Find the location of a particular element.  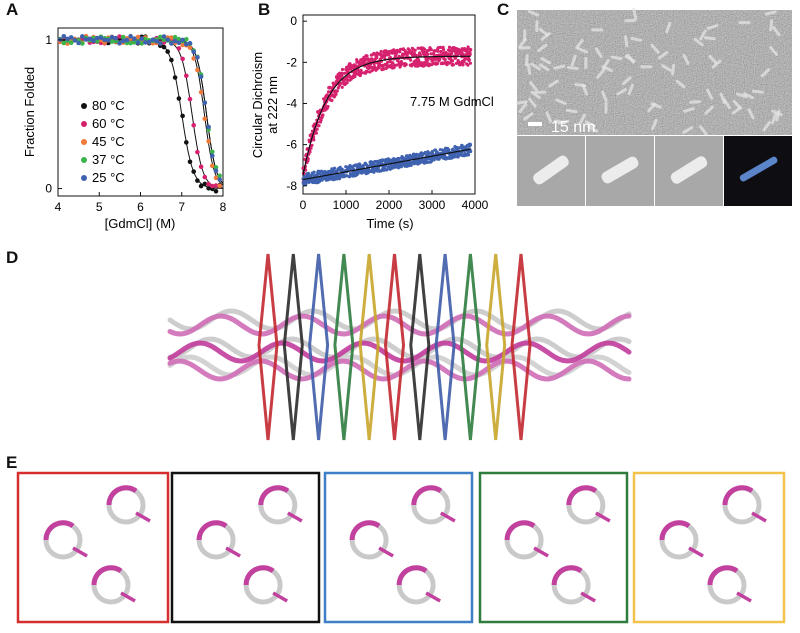

y-tick-label: -6 is located at coordinates (291, 145).